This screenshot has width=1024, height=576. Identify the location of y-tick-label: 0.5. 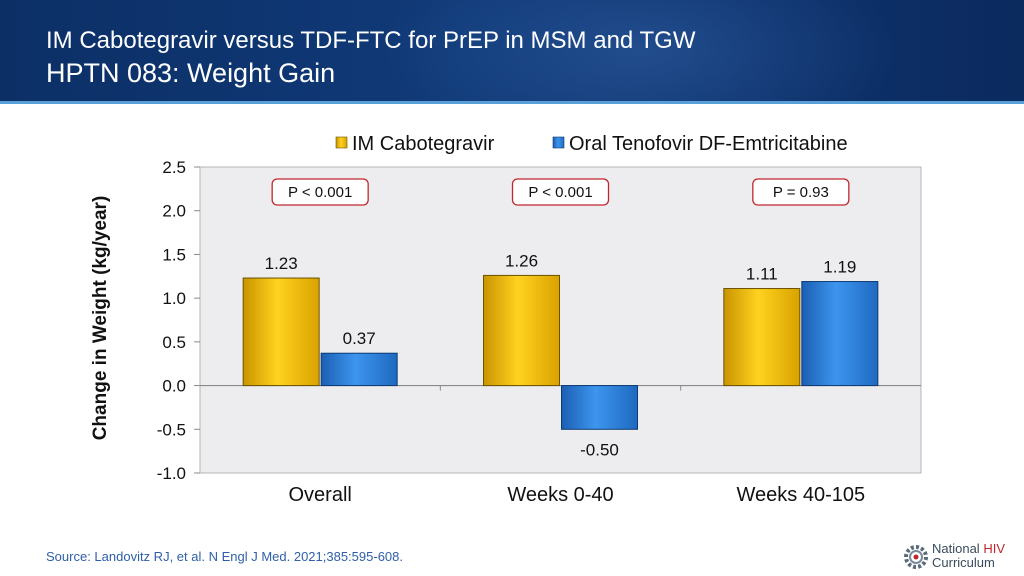
(174, 342).